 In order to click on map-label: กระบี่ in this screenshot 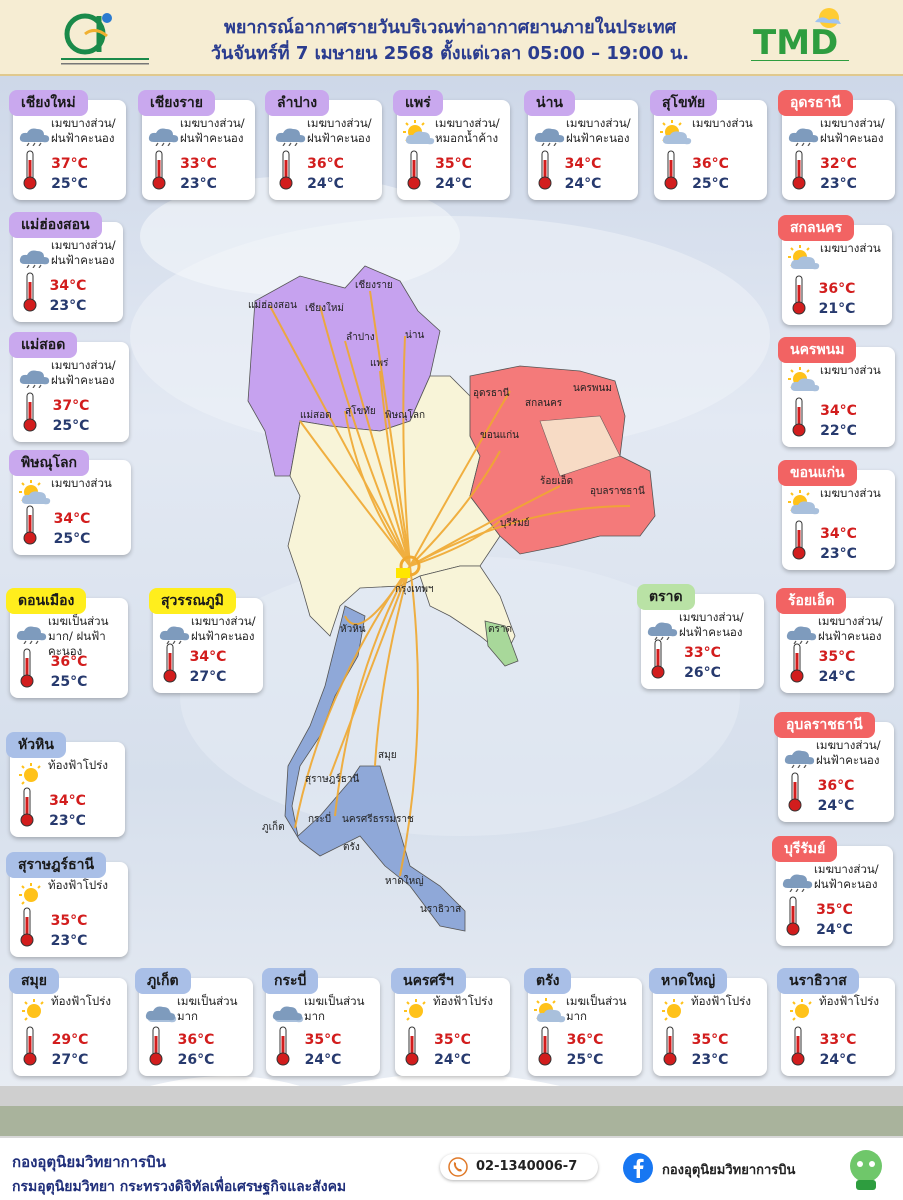, I will do `click(319, 818)`.